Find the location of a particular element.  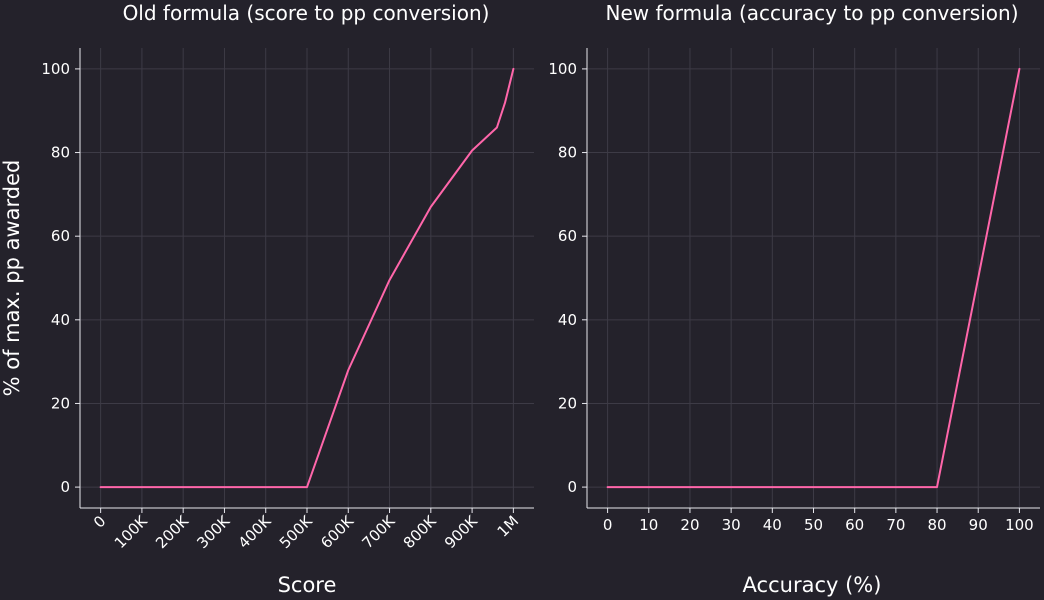

old-formula-y-tick-label: 80 is located at coordinates (60, 153).